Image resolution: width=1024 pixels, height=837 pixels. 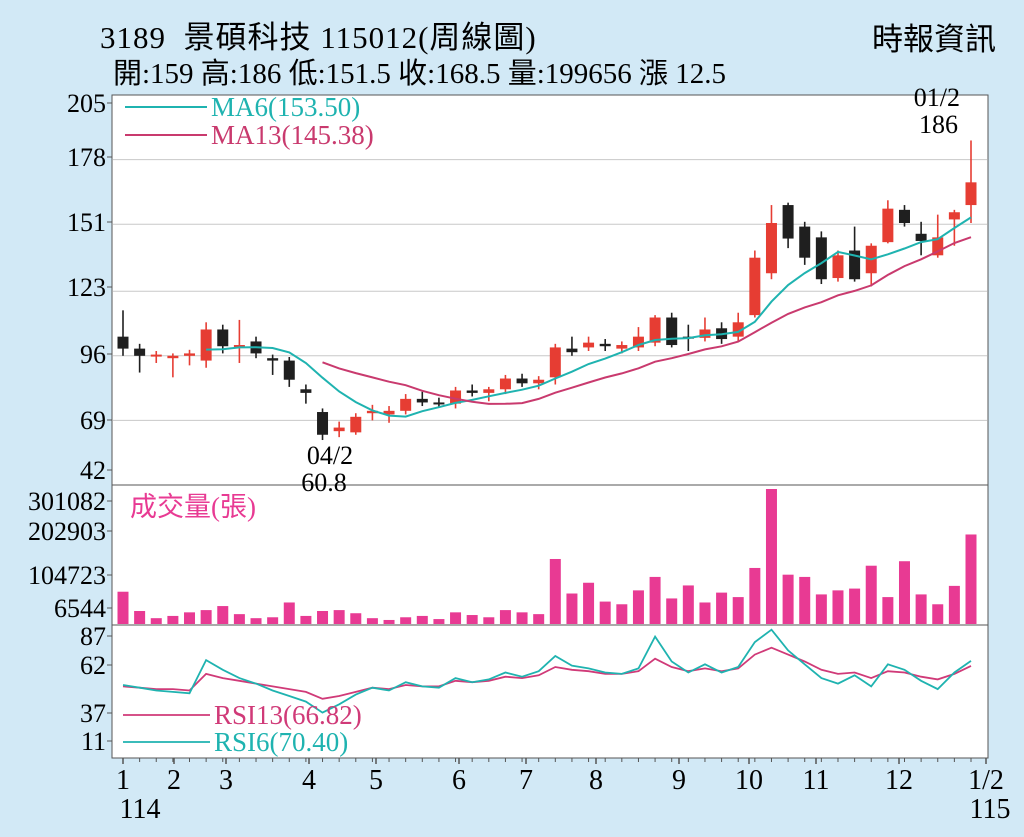 What do you see at coordinates (679, 780) in the screenshot?
I see `month-tick-label: 9` at bounding box center [679, 780].